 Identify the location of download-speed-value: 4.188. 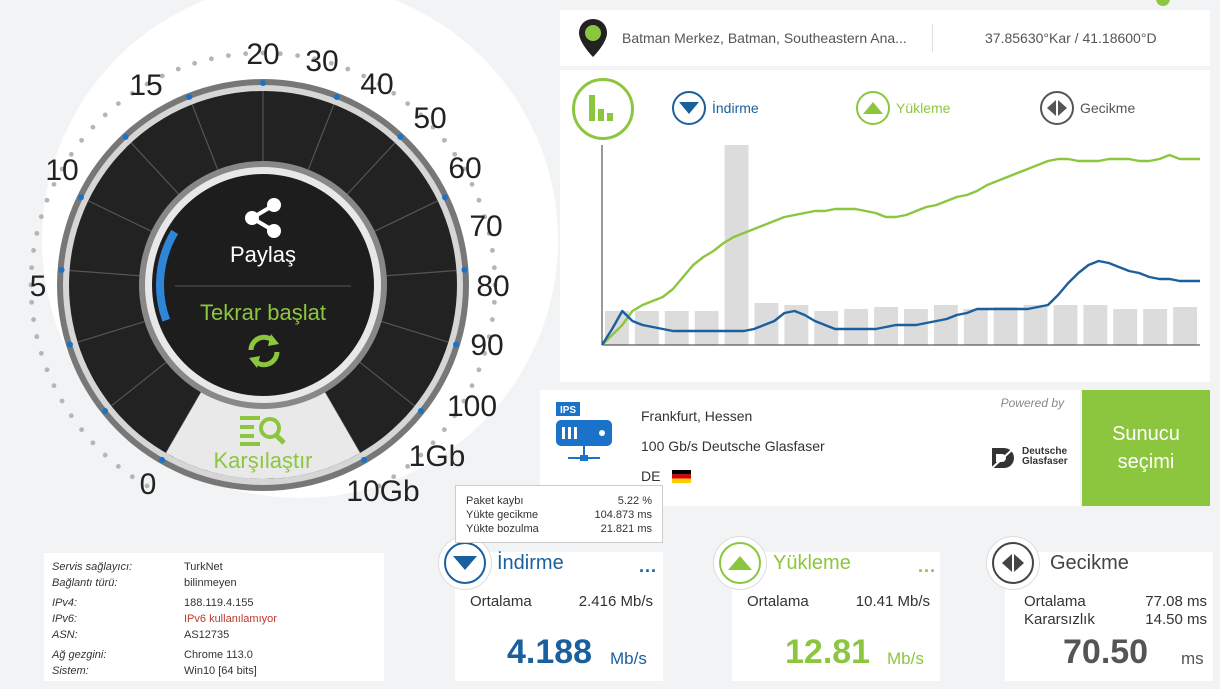
(550, 652).